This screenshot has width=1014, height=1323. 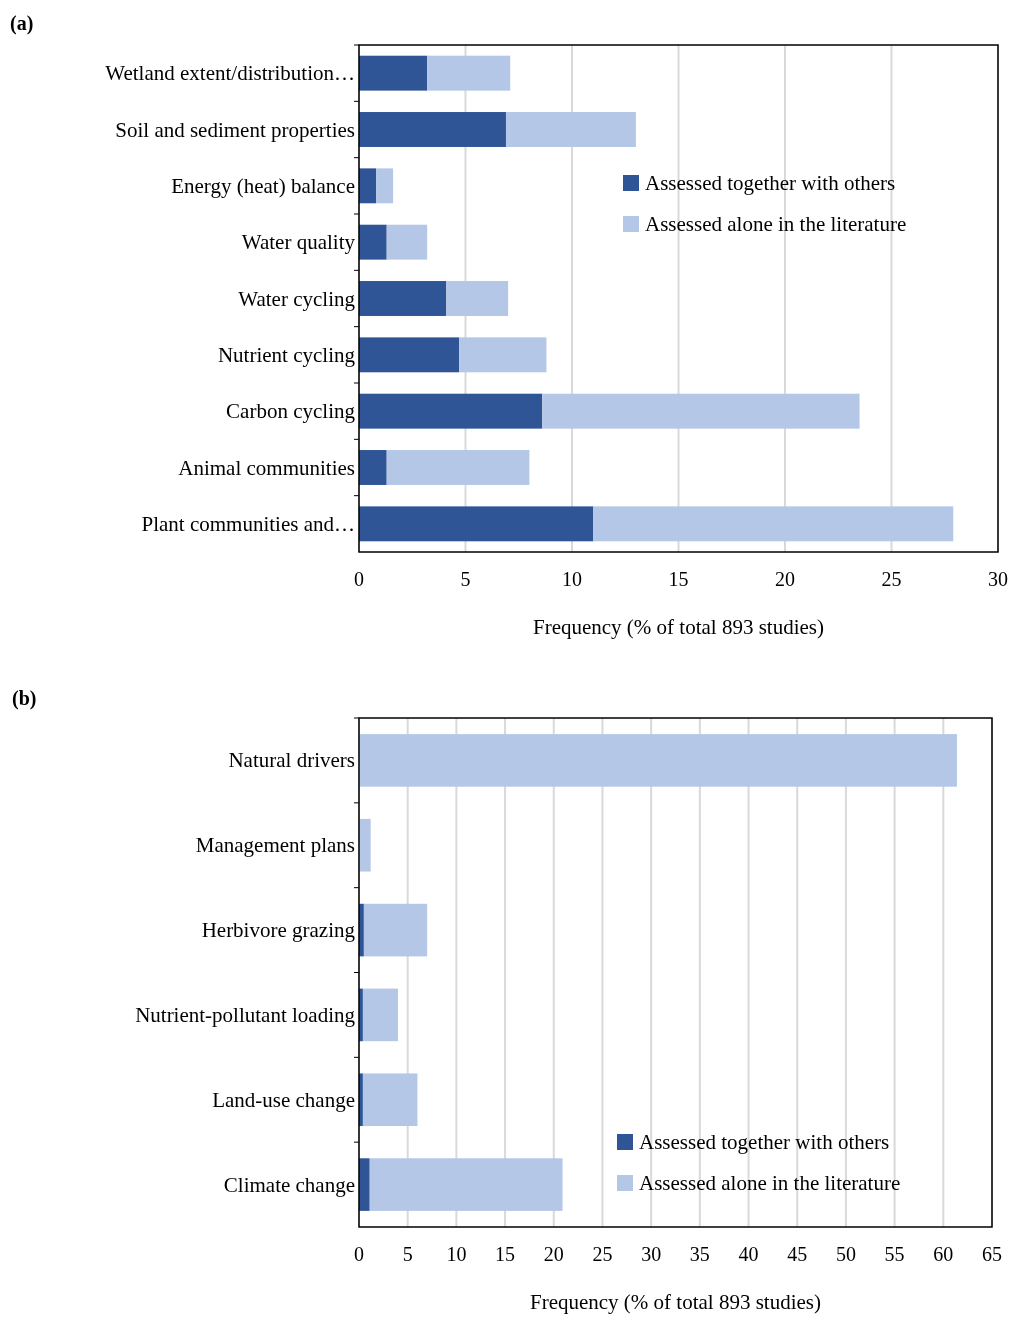 I want to click on y-tick-label: Water cycling, so click(x=297, y=298).